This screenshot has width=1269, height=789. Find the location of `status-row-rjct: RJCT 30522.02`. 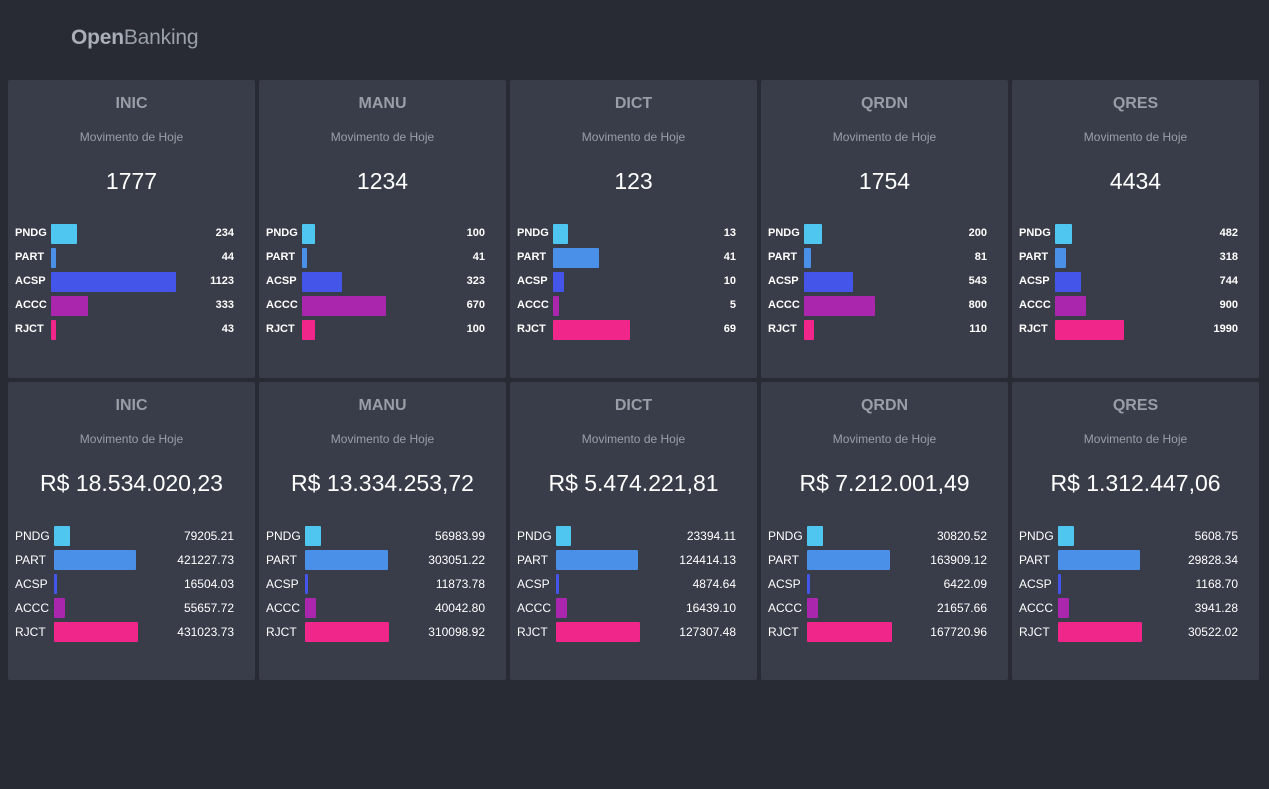

status-row-rjct: RJCT 30522.02 is located at coordinates (1128, 632).